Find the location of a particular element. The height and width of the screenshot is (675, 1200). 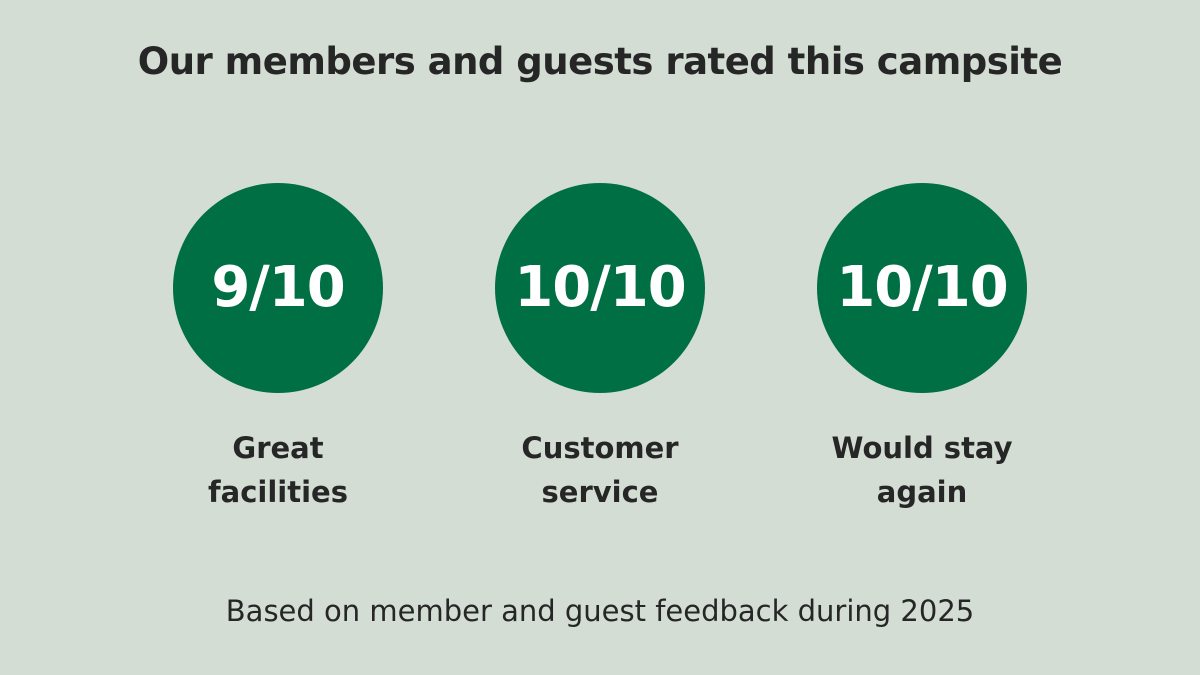

rating-card: 10/10 Would stay again is located at coordinates (922, 348).